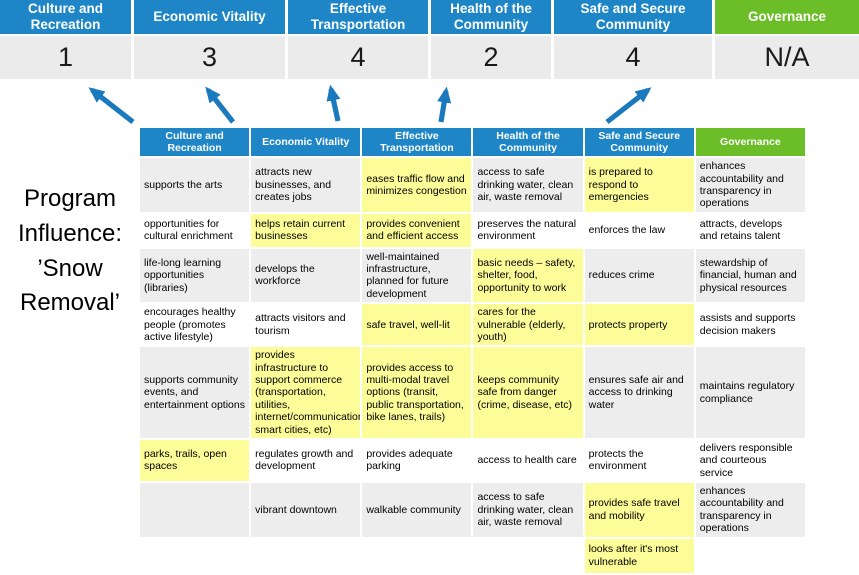  What do you see at coordinates (417, 510) in the screenshot?
I see `matrix-cell: walkable community` at bounding box center [417, 510].